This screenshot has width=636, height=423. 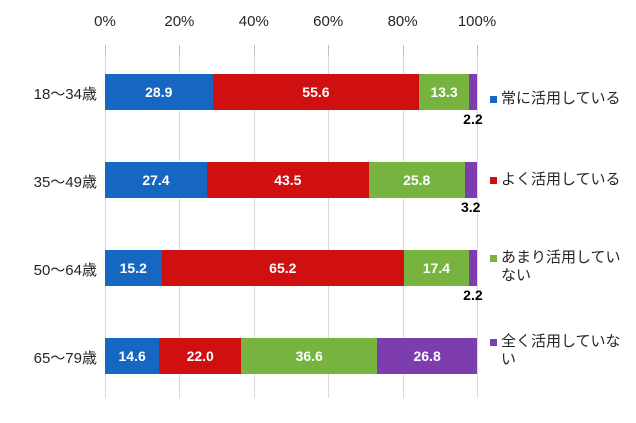 I want to click on bar-segment: 26.8, so click(x=427, y=356).